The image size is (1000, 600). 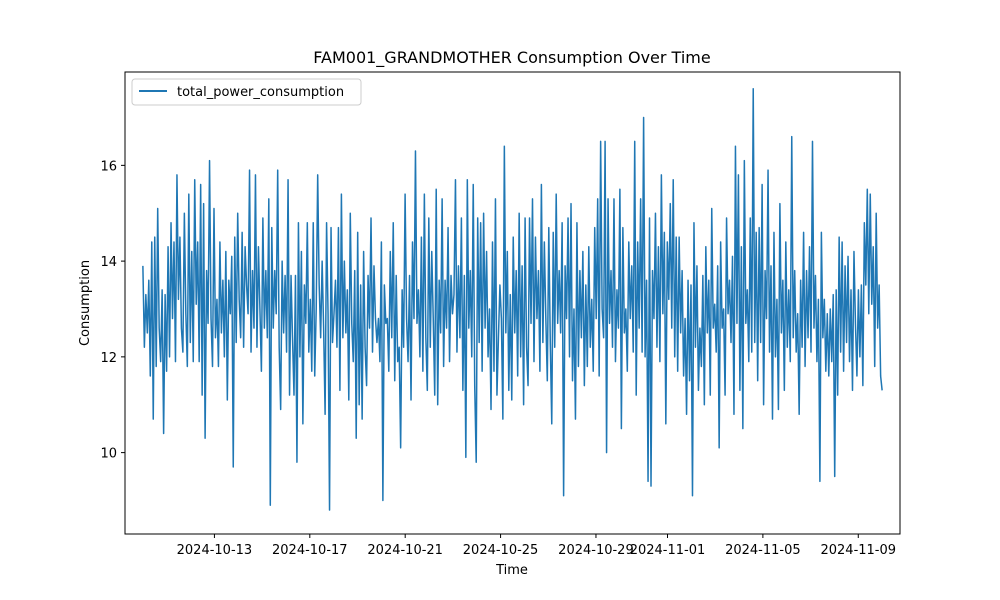 What do you see at coordinates (501, 550) in the screenshot?
I see `x-tick-label: 2024-10-25` at bounding box center [501, 550].